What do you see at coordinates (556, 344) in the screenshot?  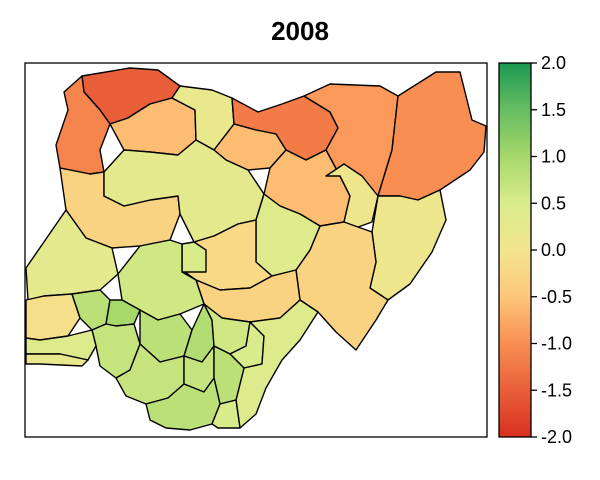 I see `colorbar-tick-label: -1.0` at bounding box center [556, 344].